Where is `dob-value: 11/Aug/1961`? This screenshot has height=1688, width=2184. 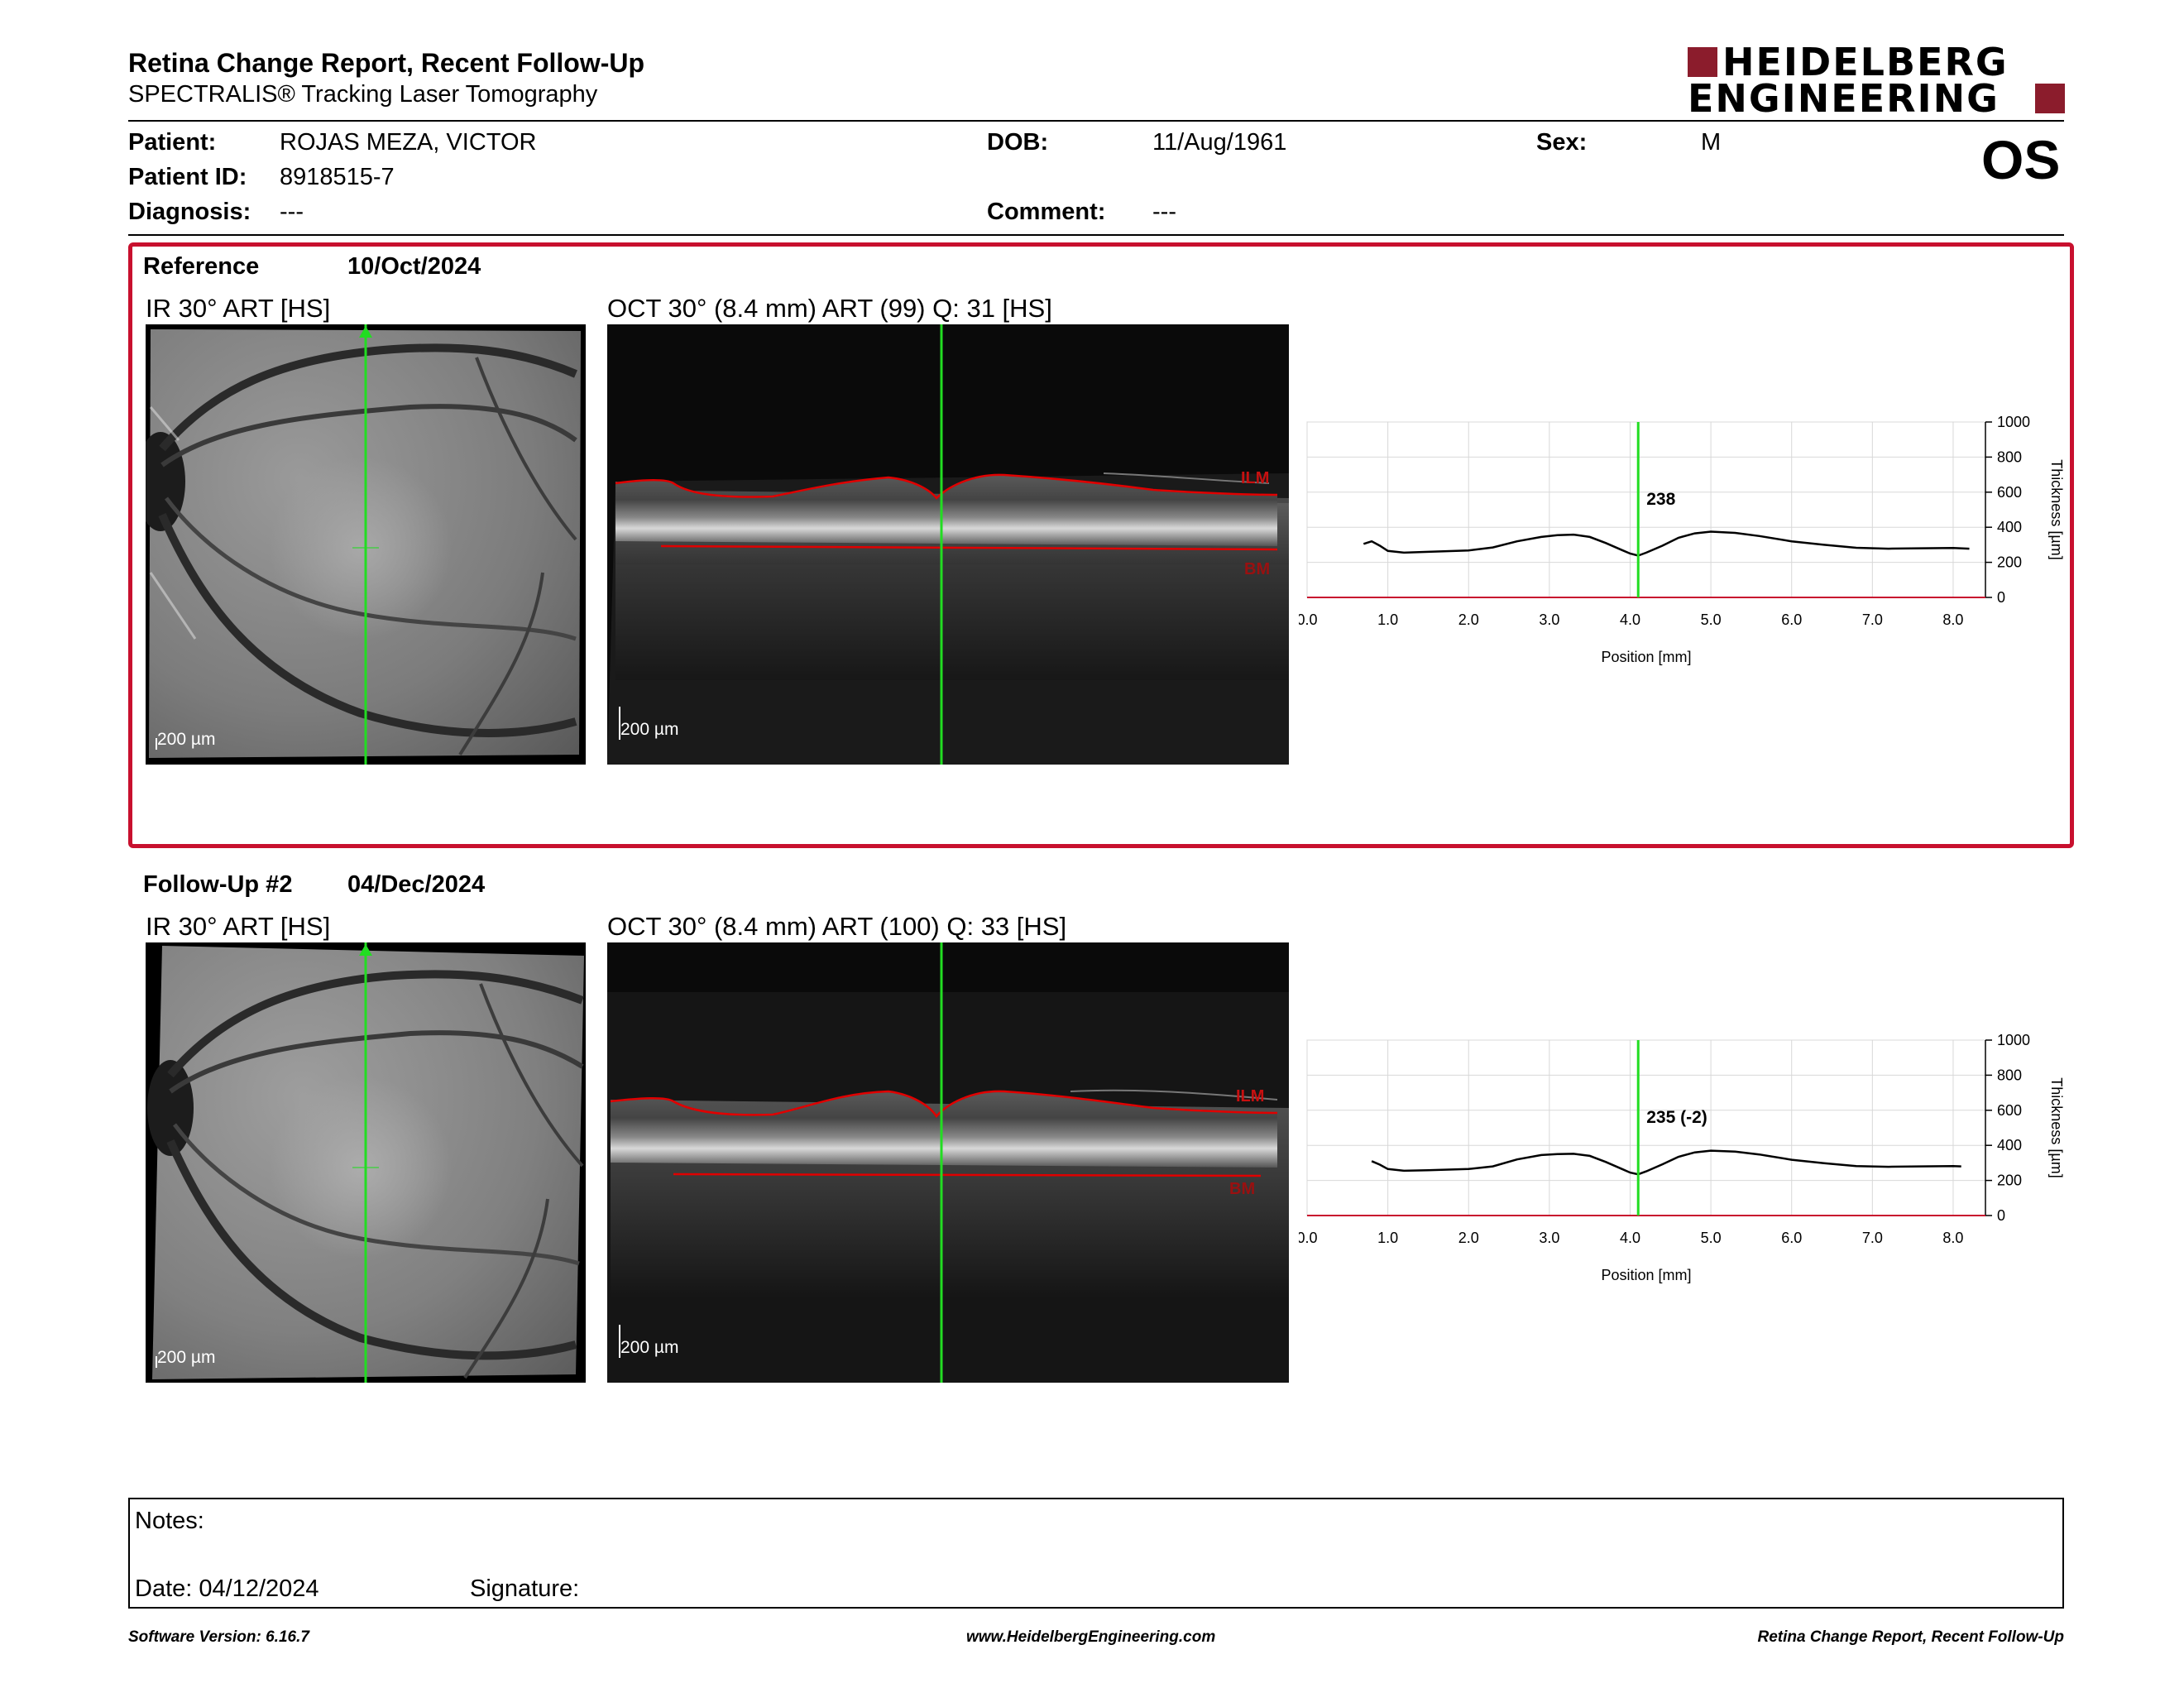
dob-value: 11/Aug/1961 is located at coordinates (1219, 142).